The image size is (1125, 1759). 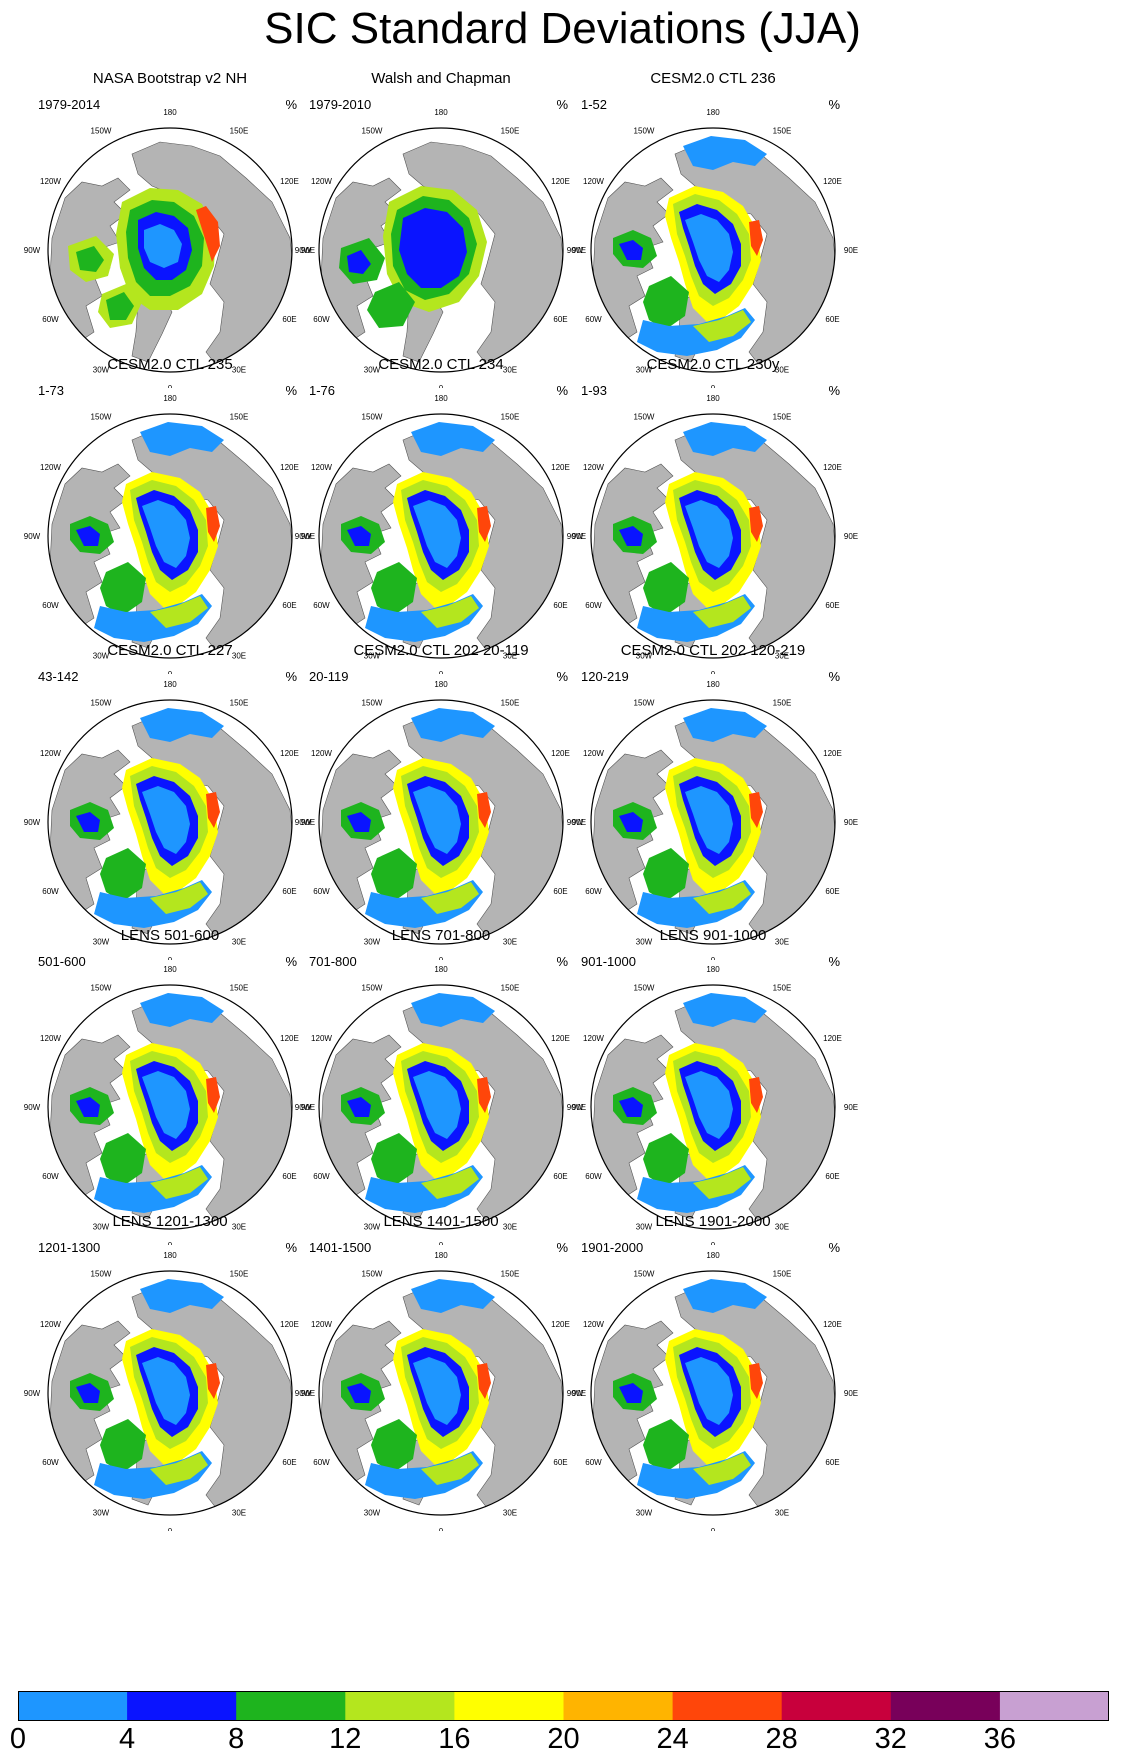 I want to click on panel-title: CESM2.0 CTL 234, so click(x=441, y=364).